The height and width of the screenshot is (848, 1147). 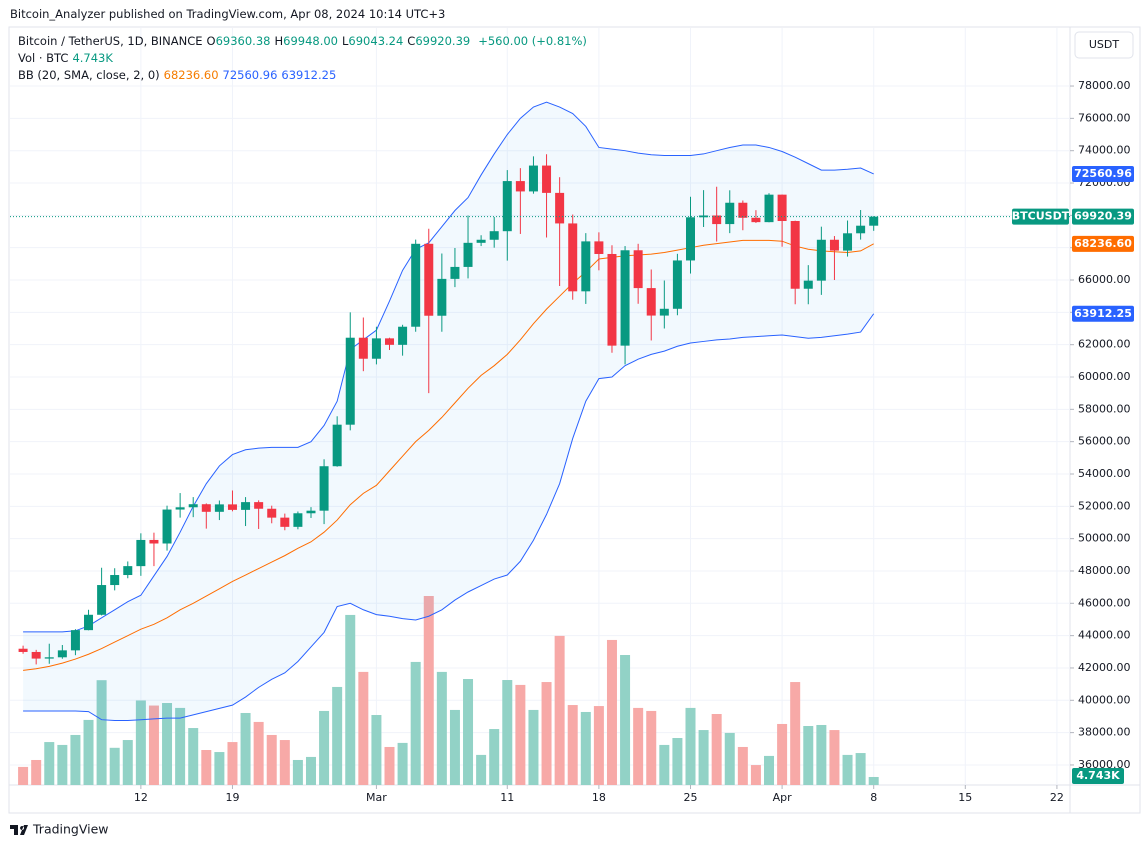 I want to click on bb-upper-tag-bg, so click(x=1103, y=173).